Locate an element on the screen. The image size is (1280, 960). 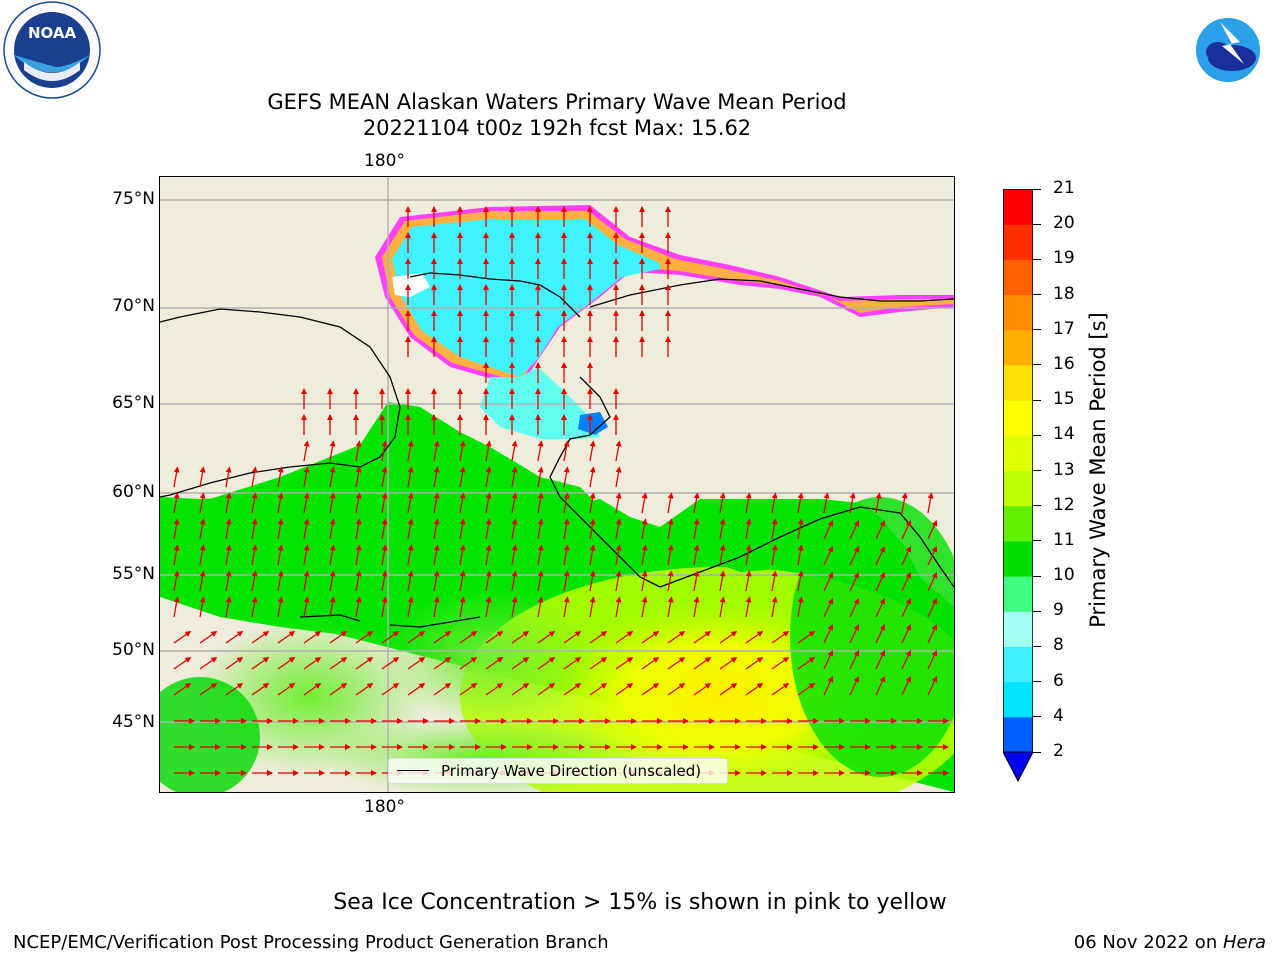
colorbar-tick-label: 10 is located at coordinates (1064, 575).